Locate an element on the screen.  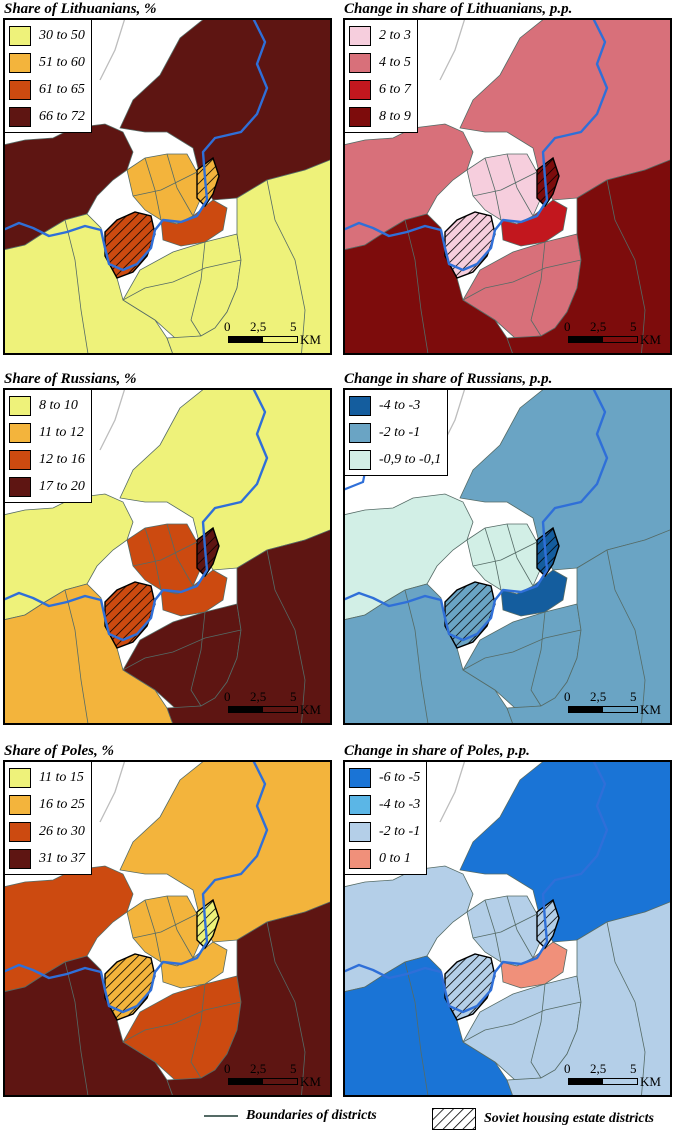
legend-label: 11 to 12 is located at coordinates (61, 432).